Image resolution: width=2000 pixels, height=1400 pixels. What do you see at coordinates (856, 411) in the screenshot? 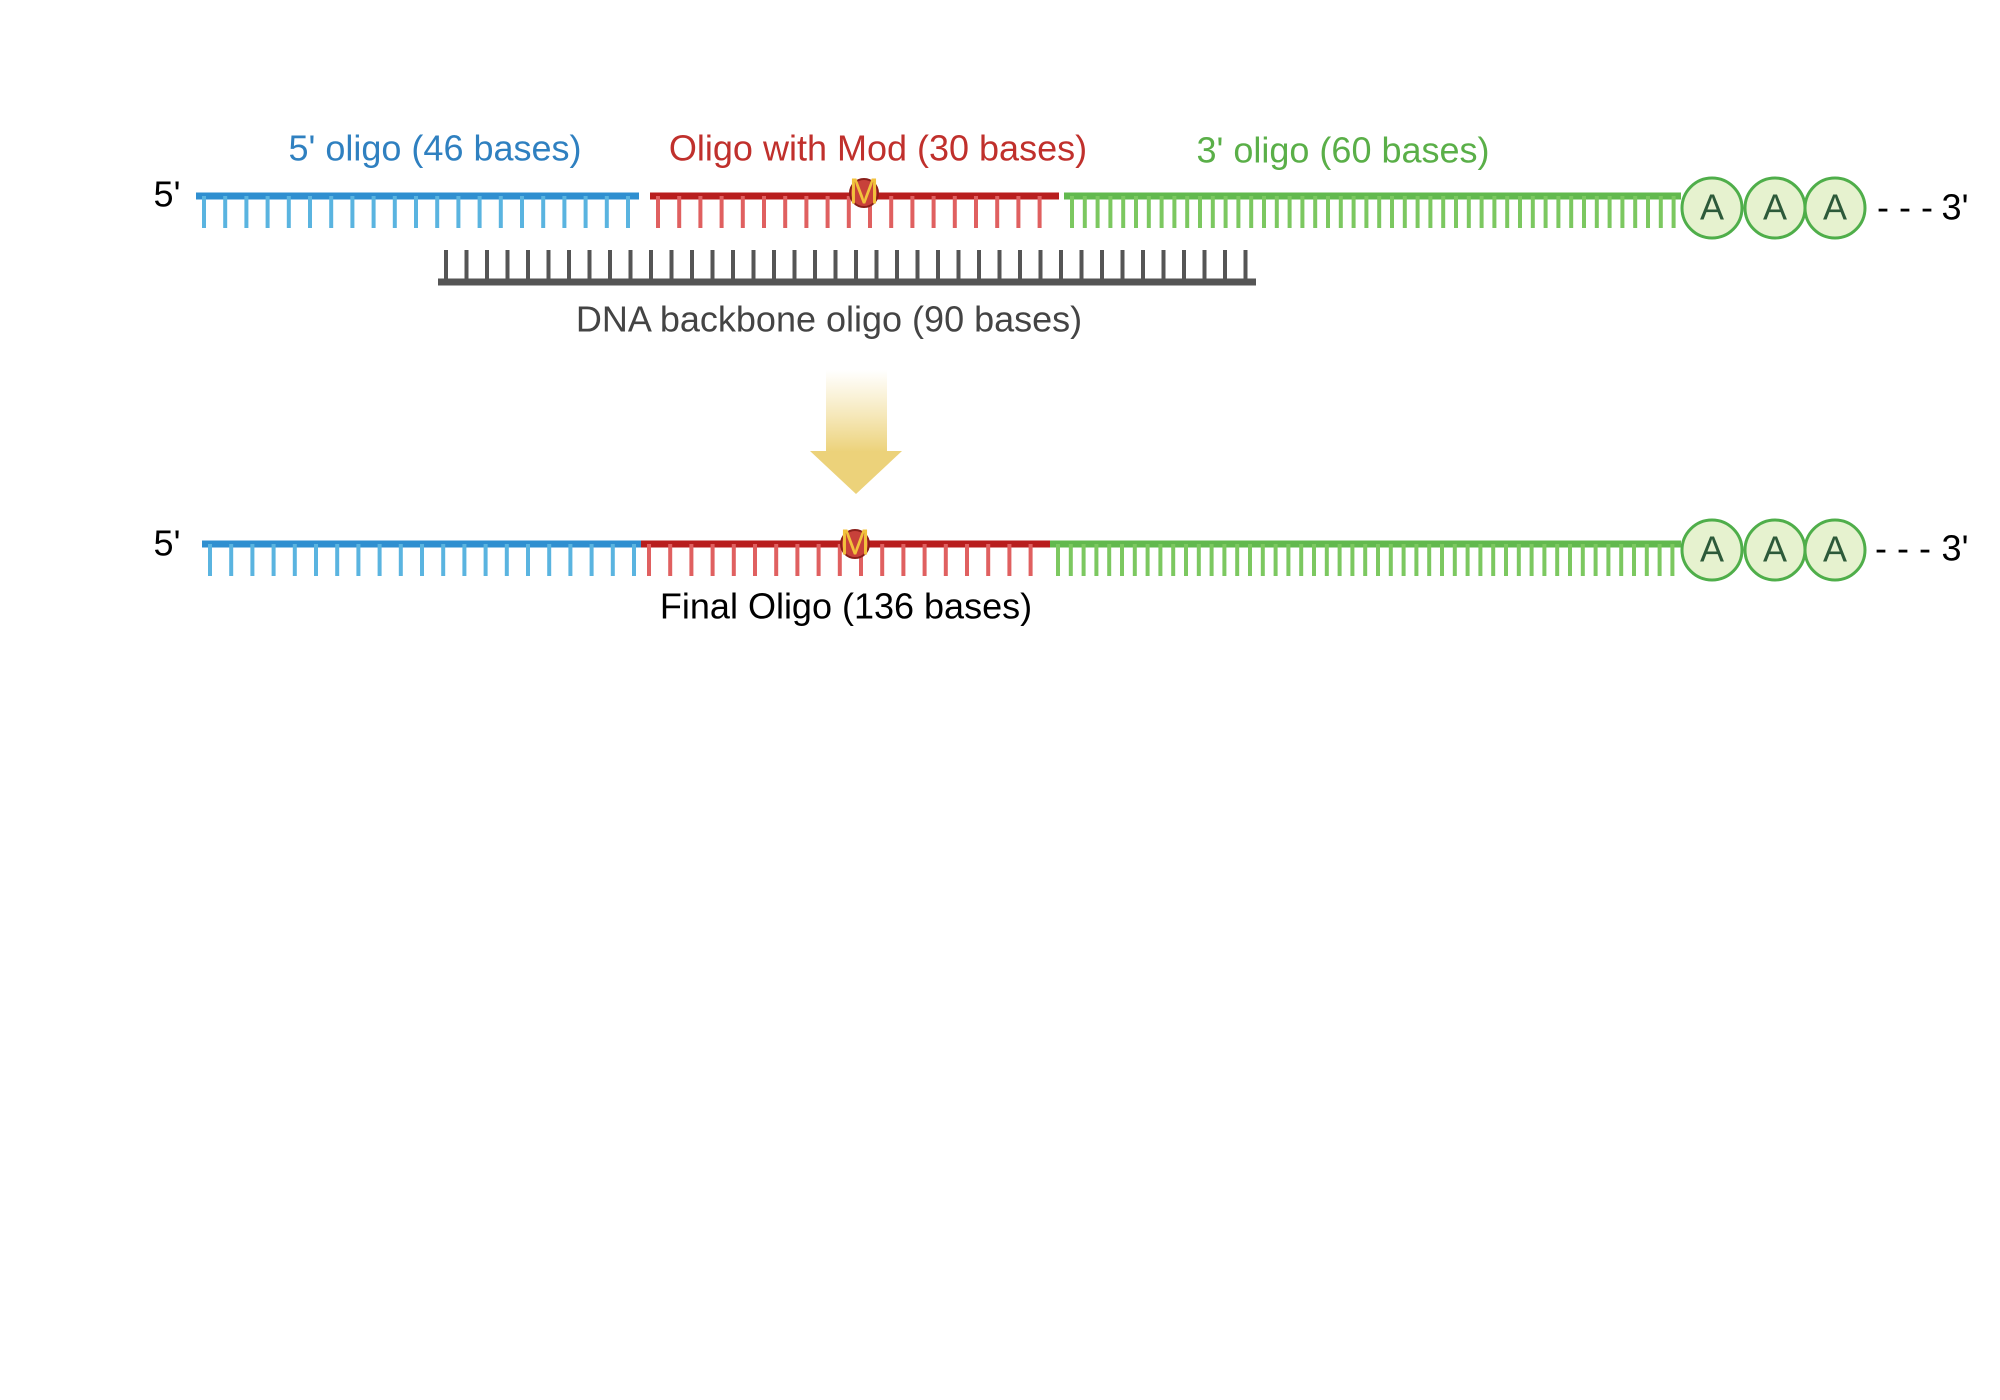
I see `arrow-shaft` at bounding box center [856, 411].